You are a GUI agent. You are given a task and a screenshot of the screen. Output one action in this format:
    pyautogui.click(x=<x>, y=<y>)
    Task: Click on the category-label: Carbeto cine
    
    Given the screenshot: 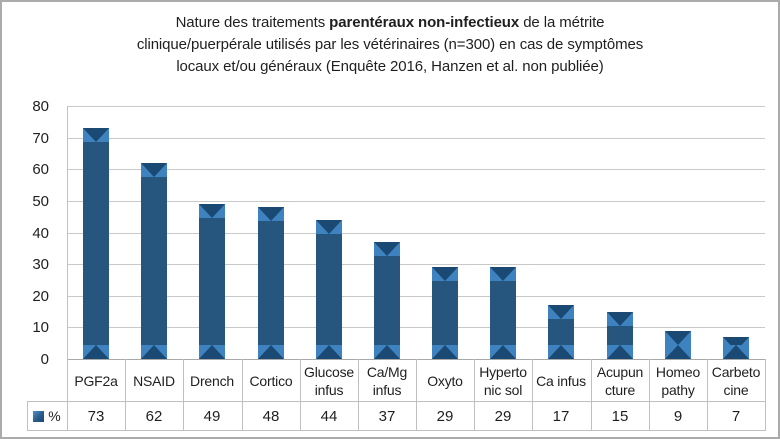 What is the action you would take?
    pyautogui.click(x=736, y=380)
    